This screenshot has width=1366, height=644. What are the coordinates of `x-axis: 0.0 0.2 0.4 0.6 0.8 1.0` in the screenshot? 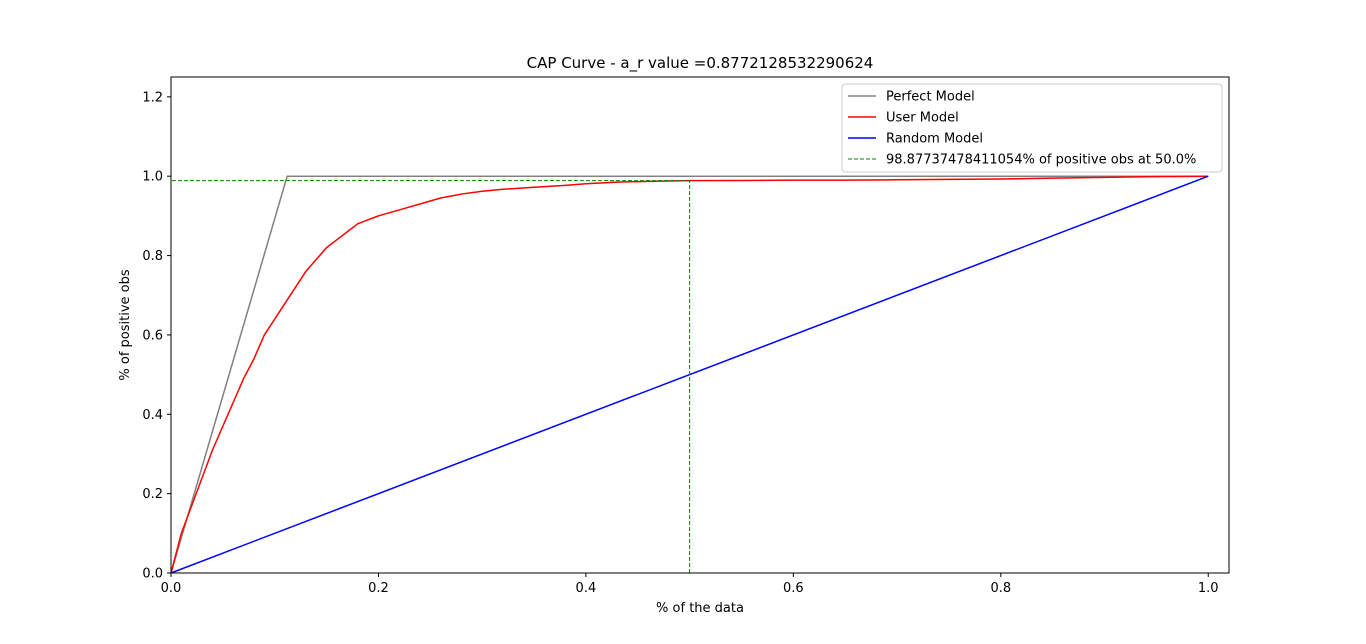 It's located at (690, 584).